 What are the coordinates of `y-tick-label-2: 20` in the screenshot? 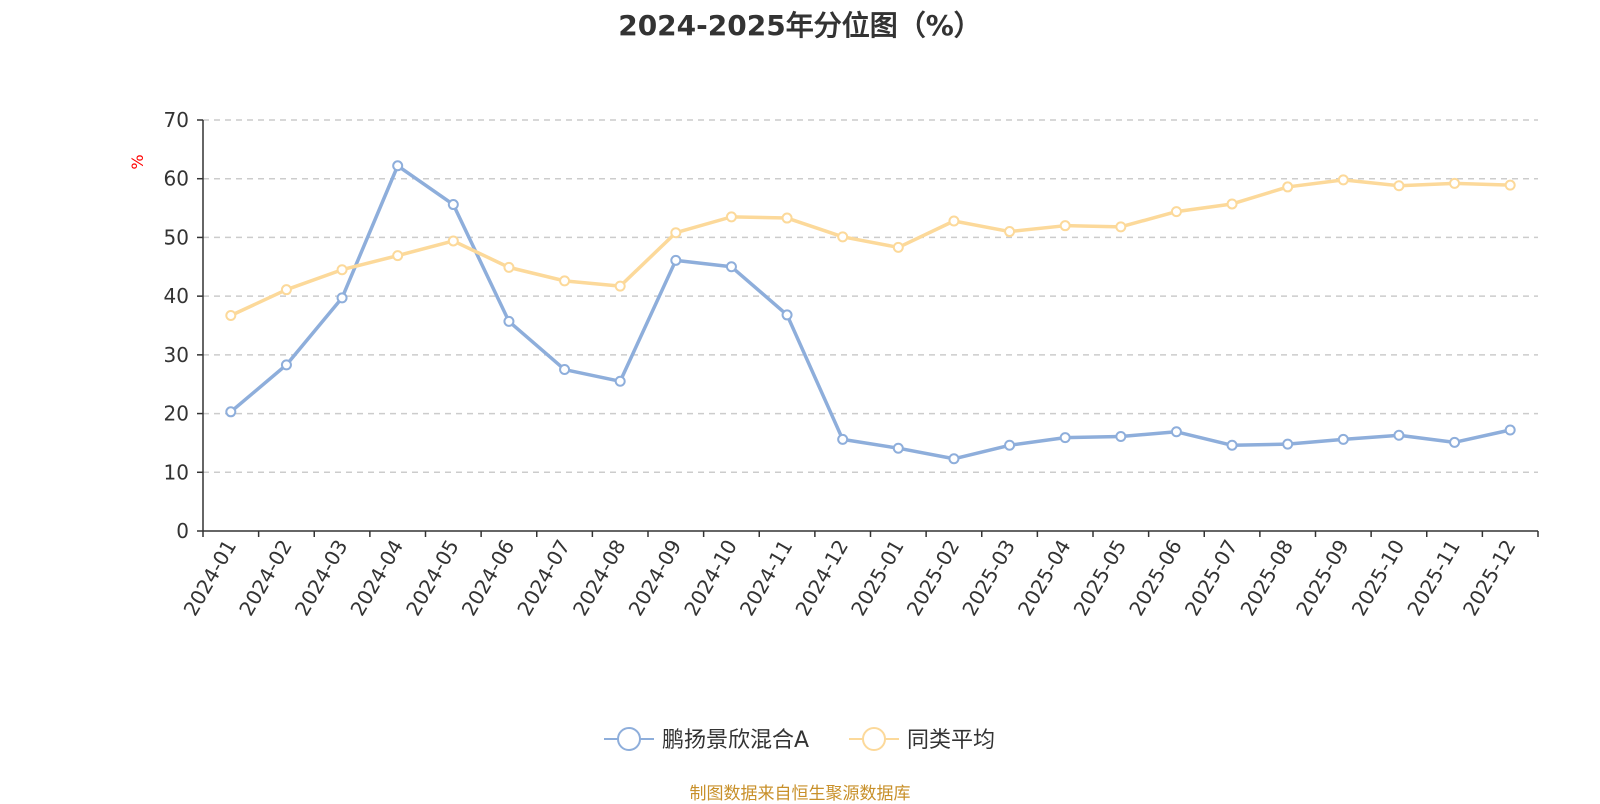 It's located at (176, 414).